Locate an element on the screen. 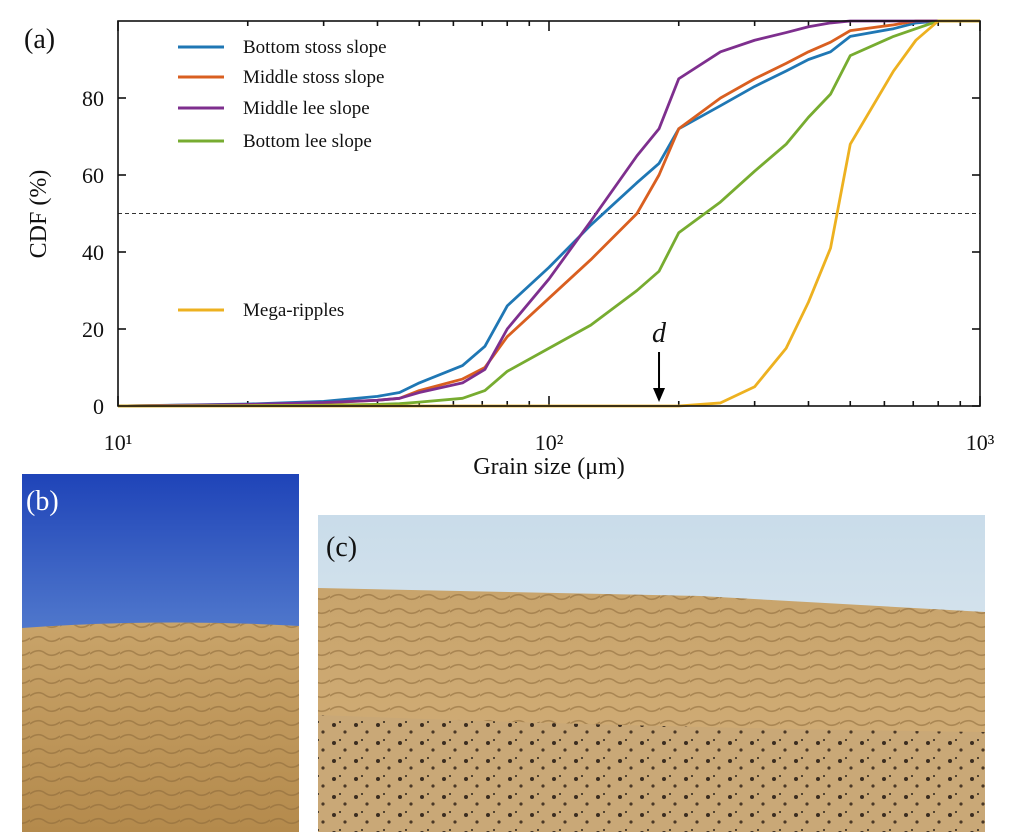 The height and width of the screenshot is (837, 1012). x-tick-label: 10² is located at coordinates (549, 442).